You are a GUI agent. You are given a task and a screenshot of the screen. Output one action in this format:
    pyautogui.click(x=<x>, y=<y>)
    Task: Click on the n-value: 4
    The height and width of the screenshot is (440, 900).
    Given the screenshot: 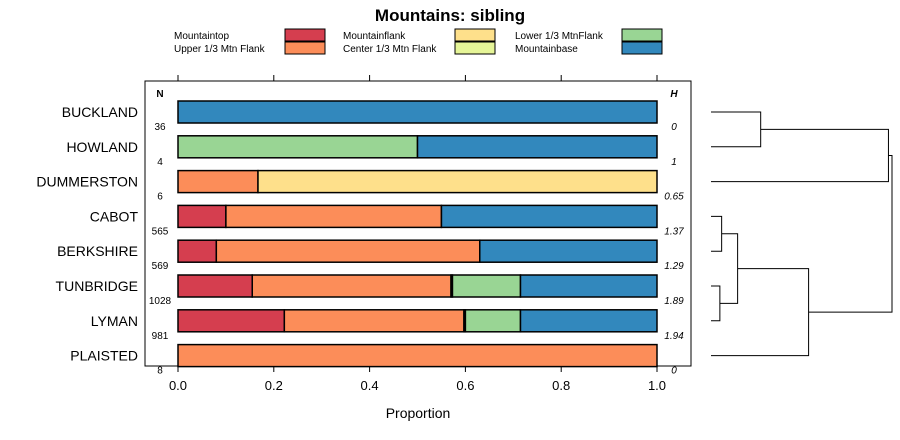 What is the action you would take?
    pyautogui.click(x=160, y=162)
    